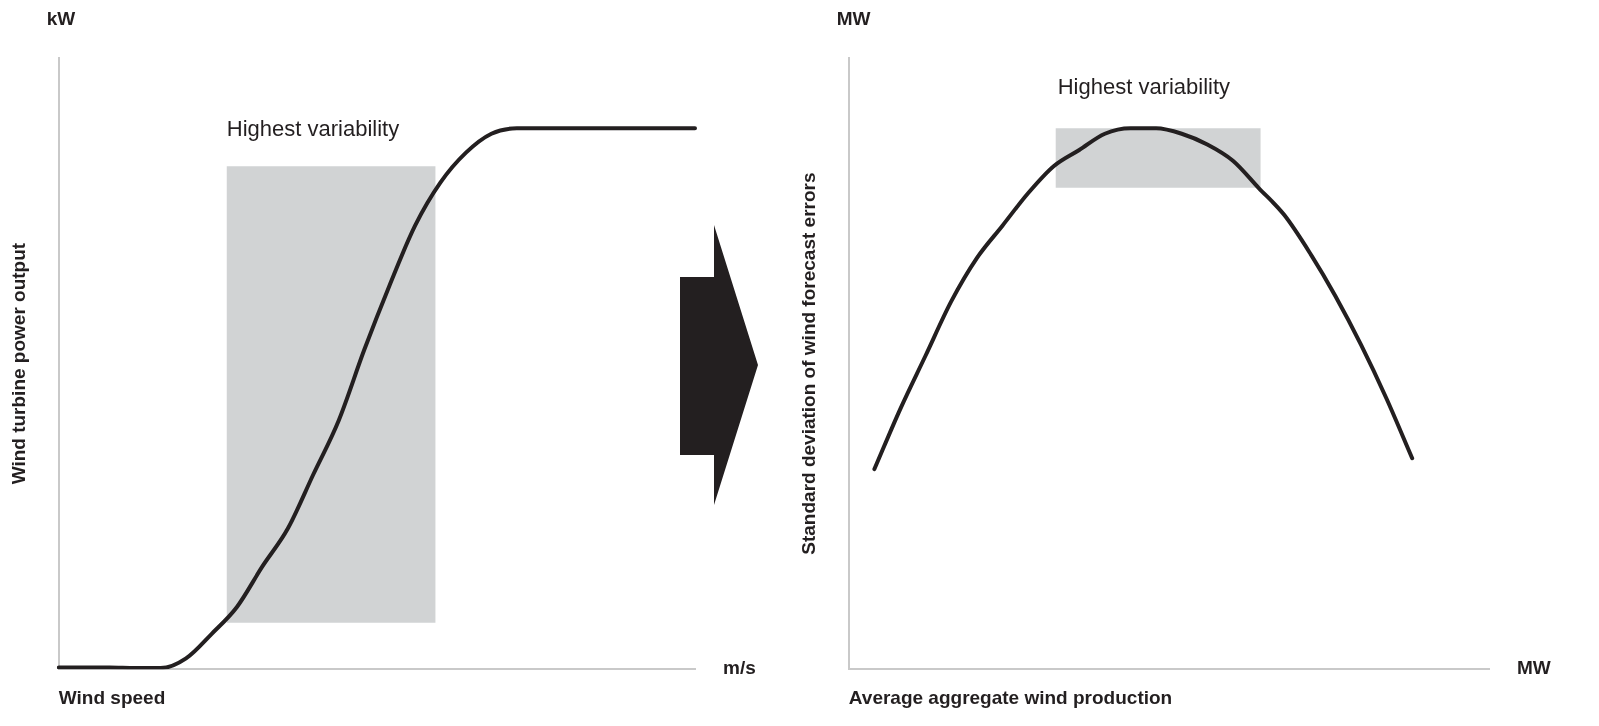  What do you see at coordinates (18, 363) in the screenshot?
I see `y-axis-title: Wind turbine power output` at bounding box center [18, 363].